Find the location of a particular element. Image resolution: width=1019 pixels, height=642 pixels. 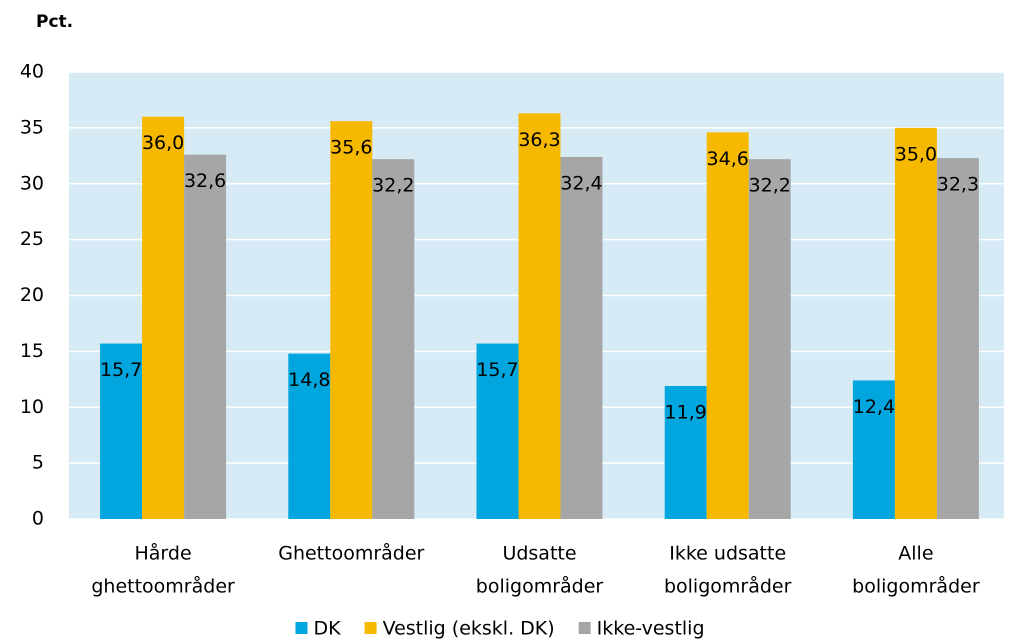

data-label: 35,0 is located at coordinates (916, 154).